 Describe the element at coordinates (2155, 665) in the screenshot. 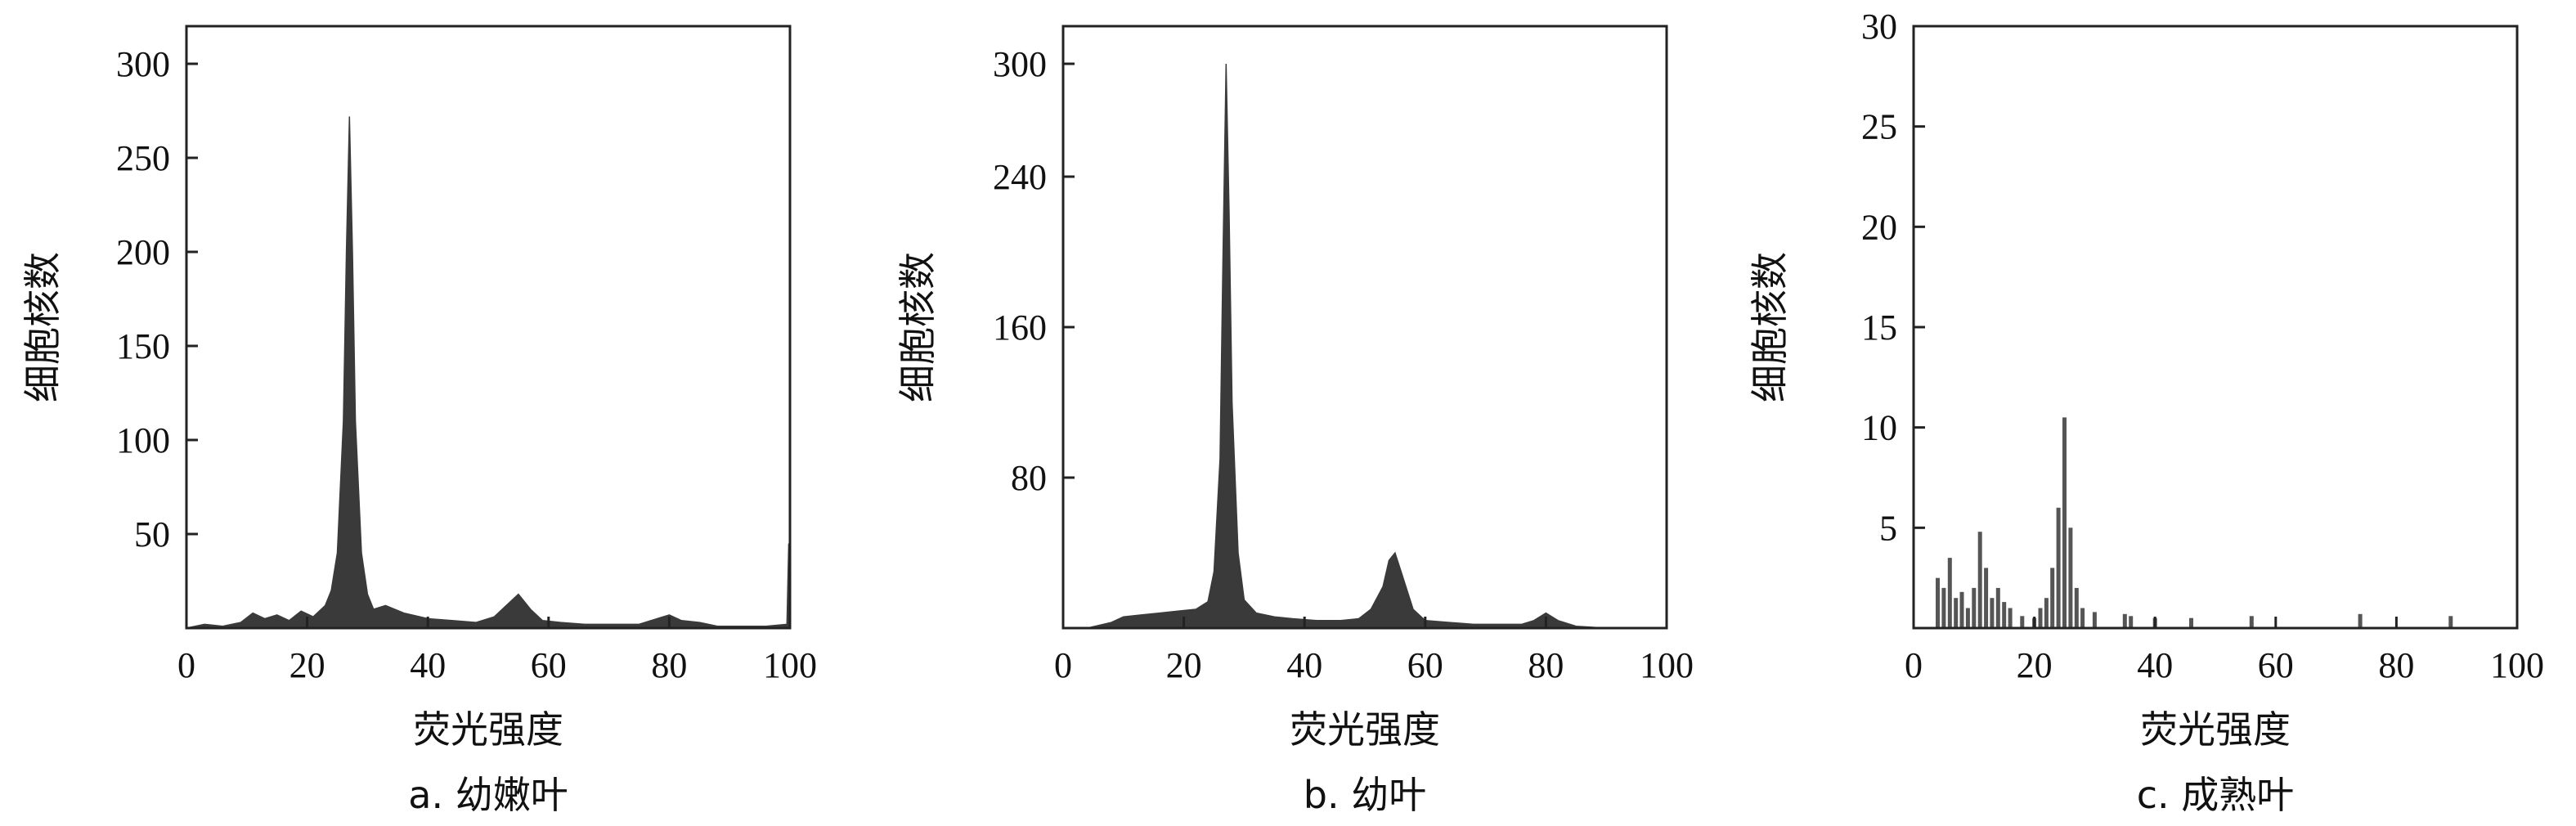

I see `panel-c-xtick-label: 40` at that location.